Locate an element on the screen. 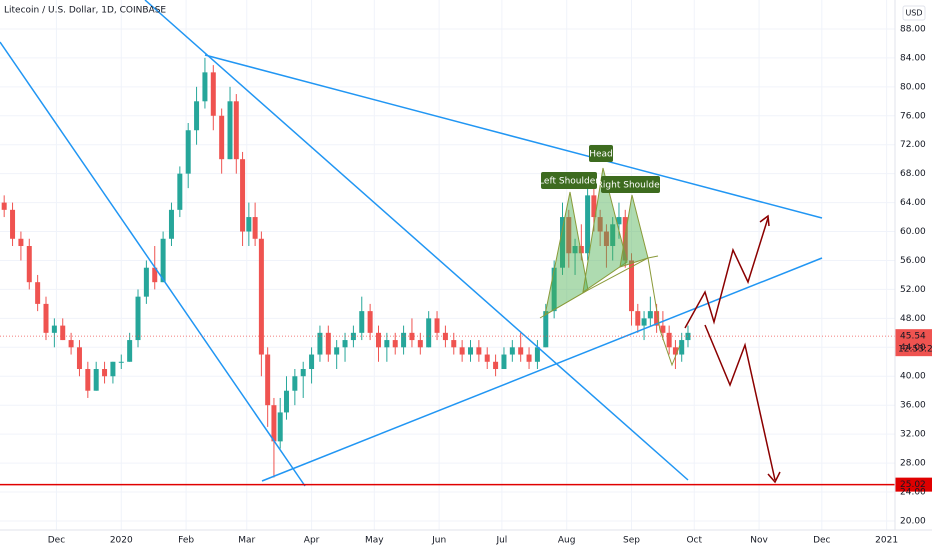  x-tick-label: Nov is located at coordinates (759, 541).